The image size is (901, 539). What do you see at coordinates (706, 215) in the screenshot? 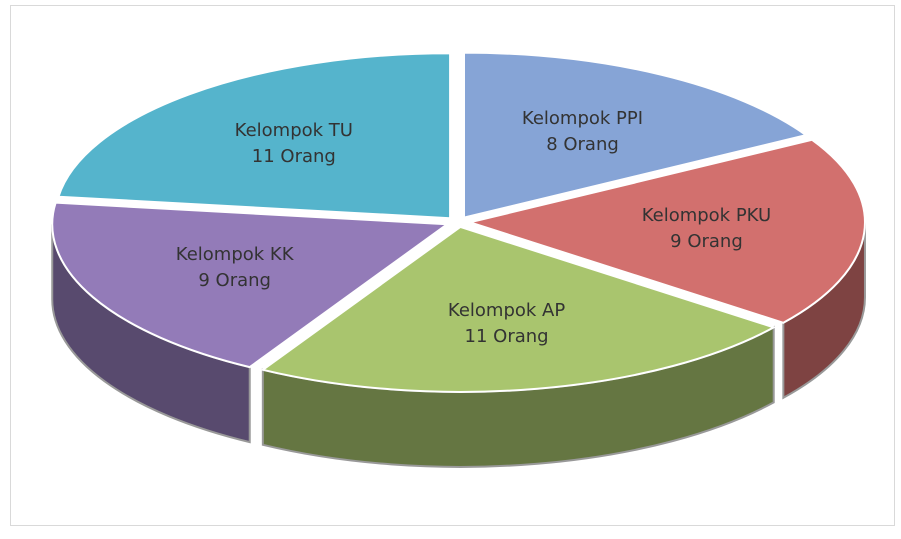
I see `slice-label: Kelompok PKU` at bounding box center [706, 215].